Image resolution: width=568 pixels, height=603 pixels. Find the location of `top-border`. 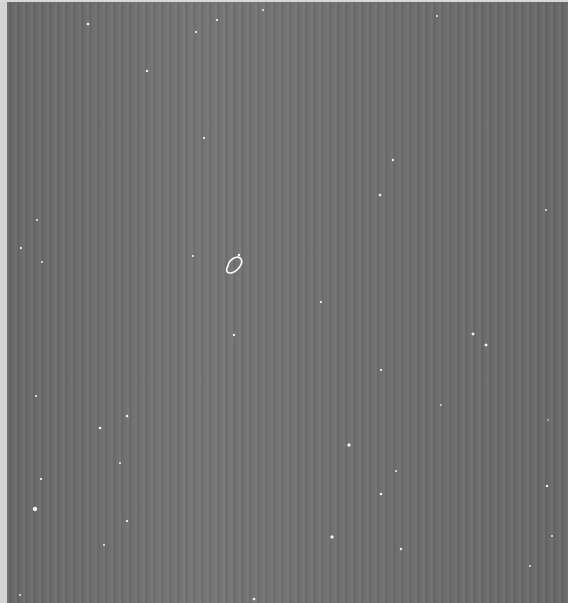

top-border is located at coordinates (284, 1).